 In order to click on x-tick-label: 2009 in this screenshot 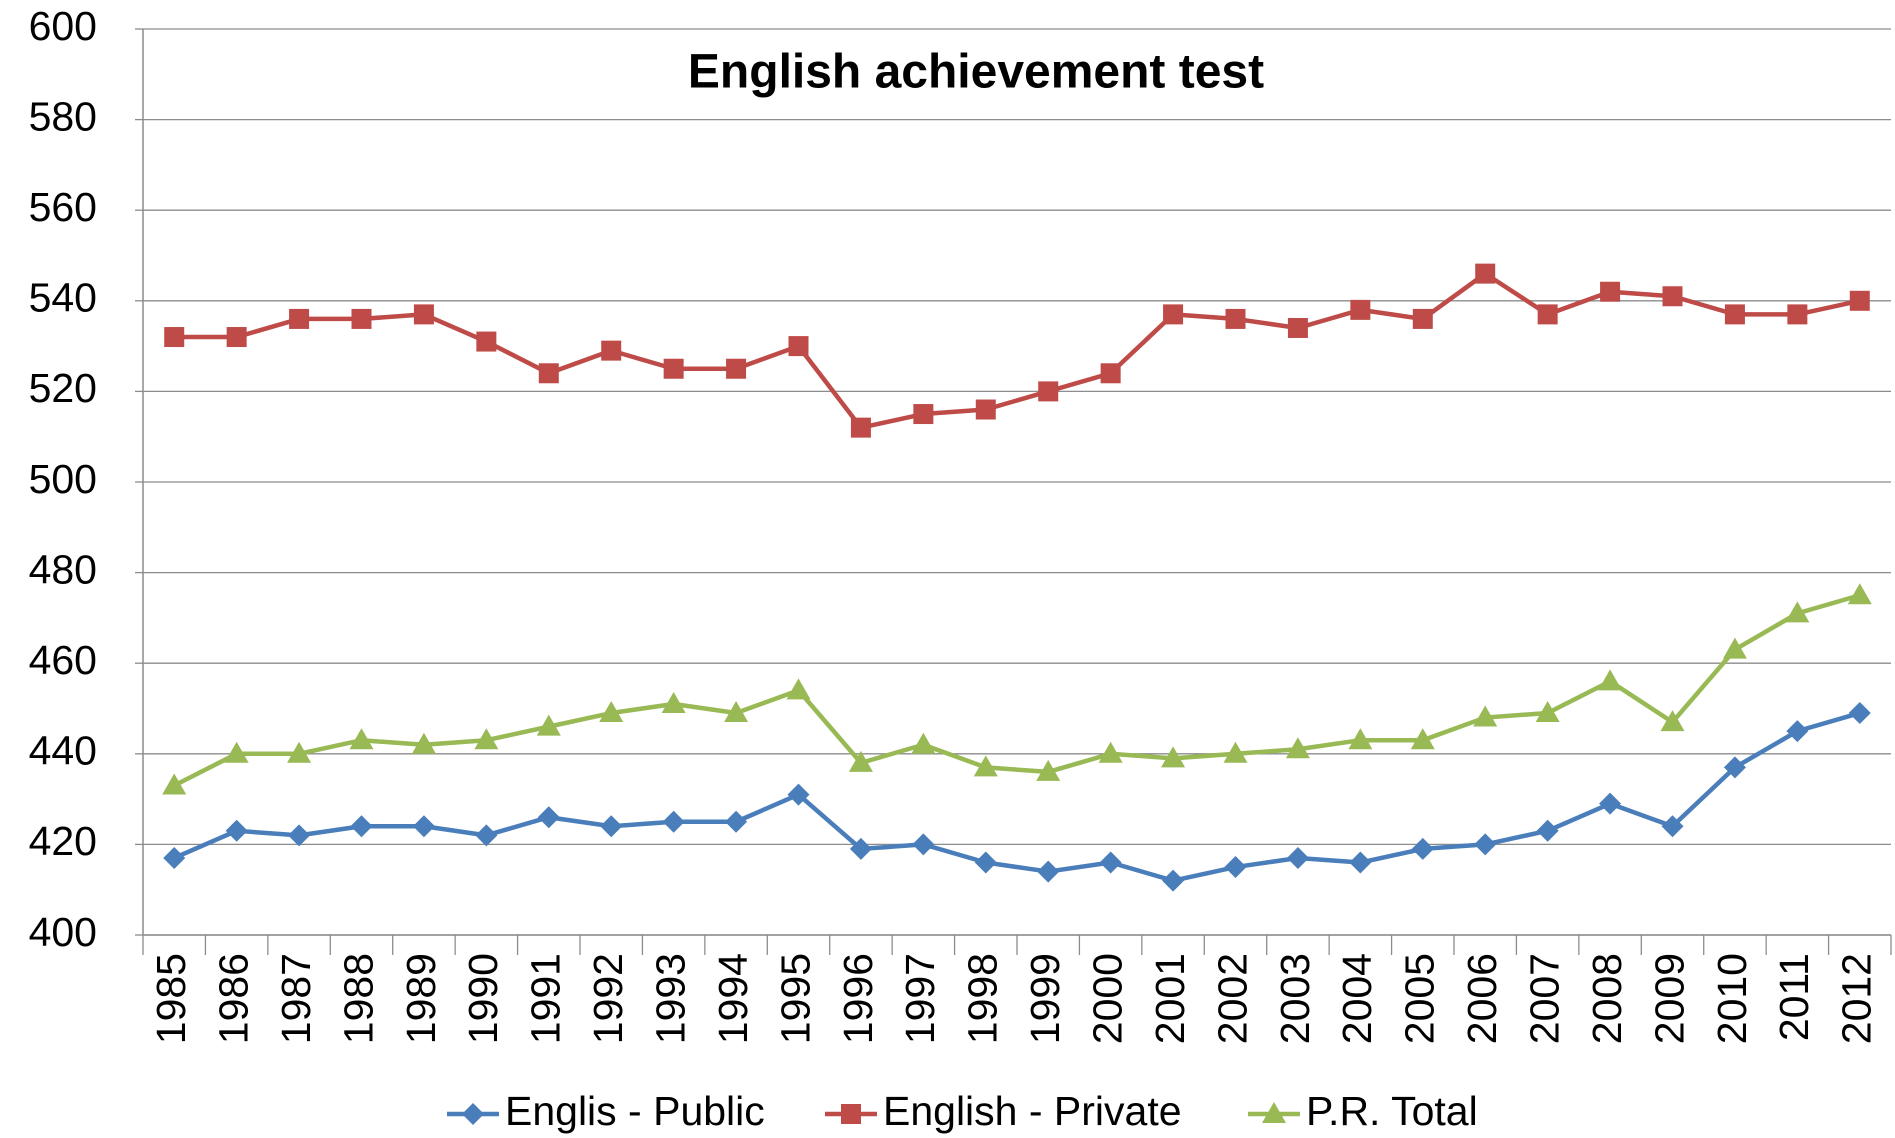, I will do `click(1669, 998)`.